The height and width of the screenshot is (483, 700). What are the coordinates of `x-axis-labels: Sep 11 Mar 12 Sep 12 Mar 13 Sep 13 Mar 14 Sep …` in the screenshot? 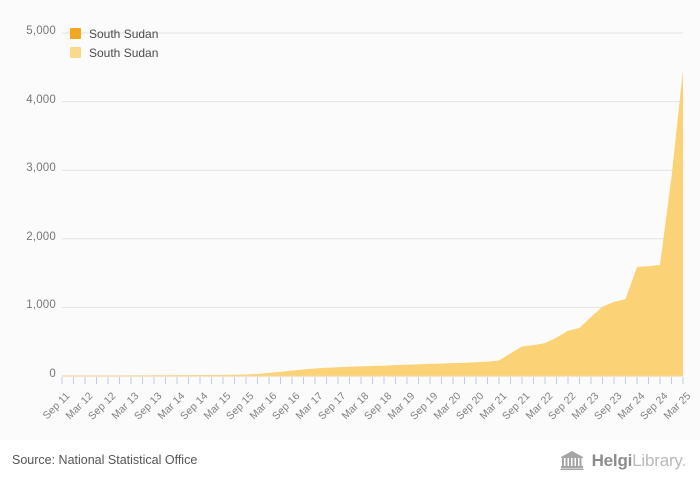 It's located at (350, 409).